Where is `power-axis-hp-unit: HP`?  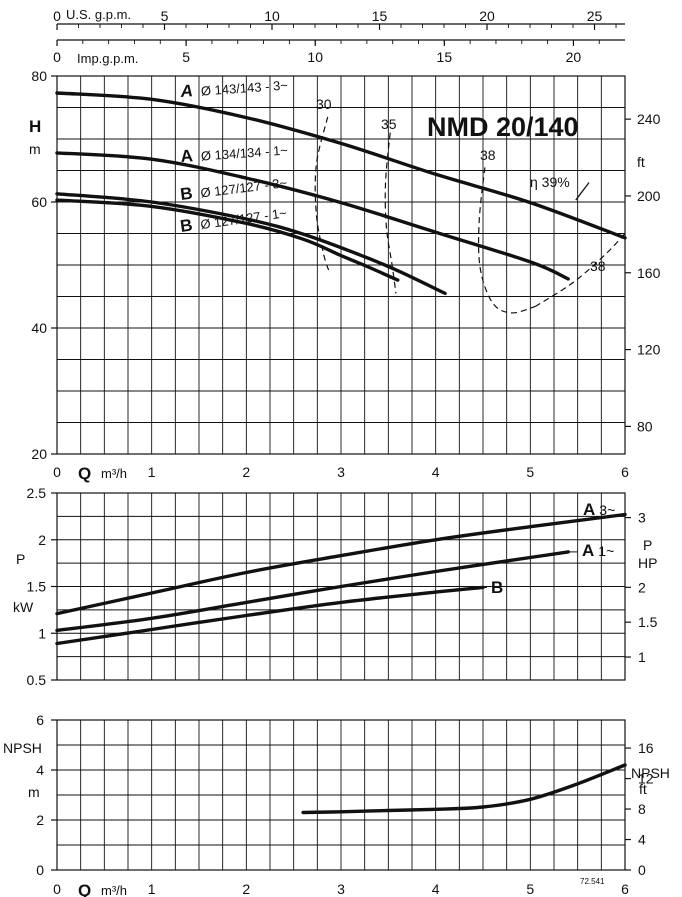
power-axis-hp-unit: HP is located at coordinates (647, 563).